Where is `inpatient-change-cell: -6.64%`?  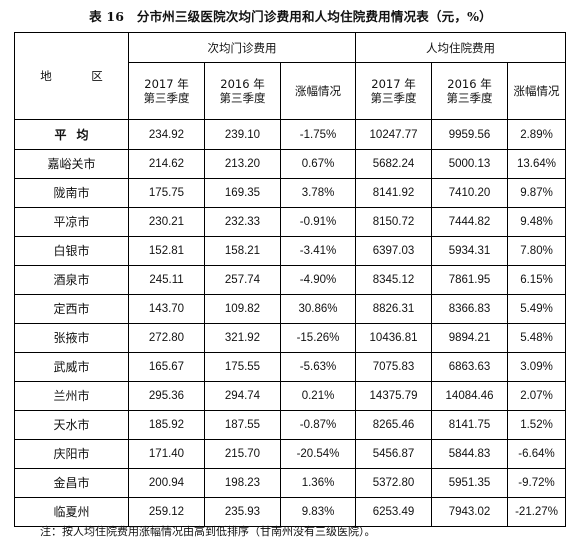 inpatient-change-cell: -6.64% is located at coordinates (537, 454).